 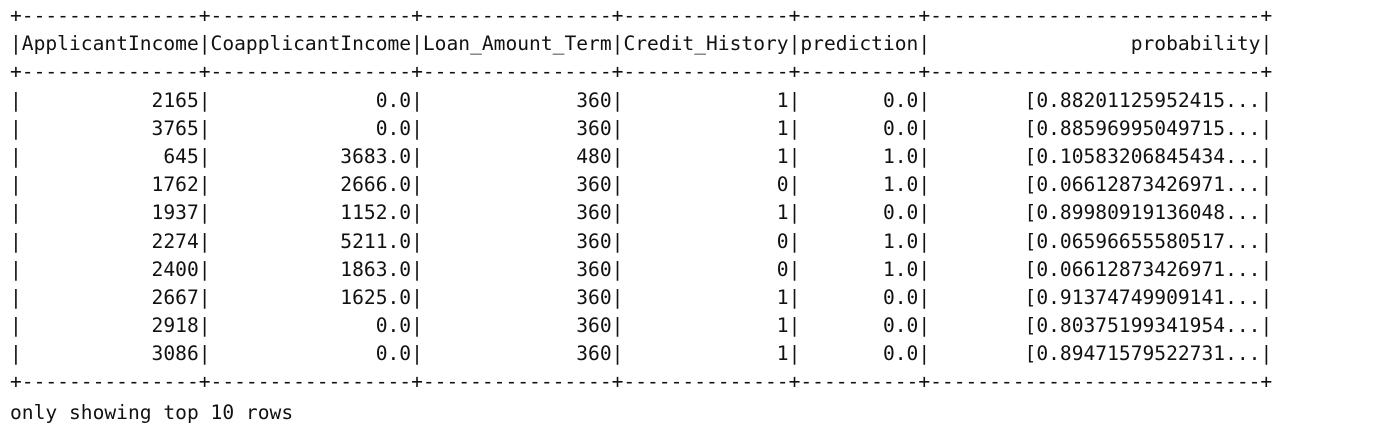 What do you see at coordinates (859, 44) in the screenshot?
I see `column-header-prediction: prediction` at bounding box center [859, 44].